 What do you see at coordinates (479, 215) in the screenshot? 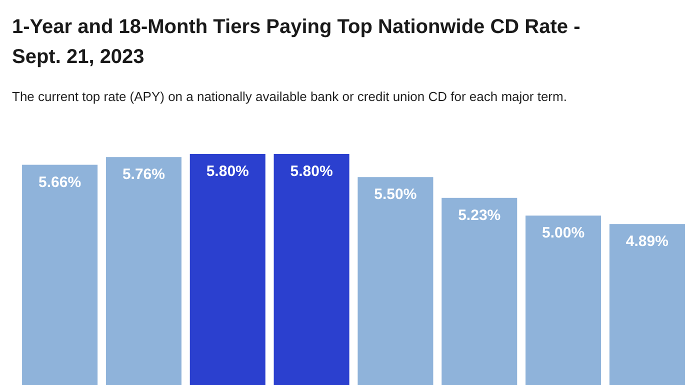
I see `data-label: 5.23%` at bounding box center [479, 215].